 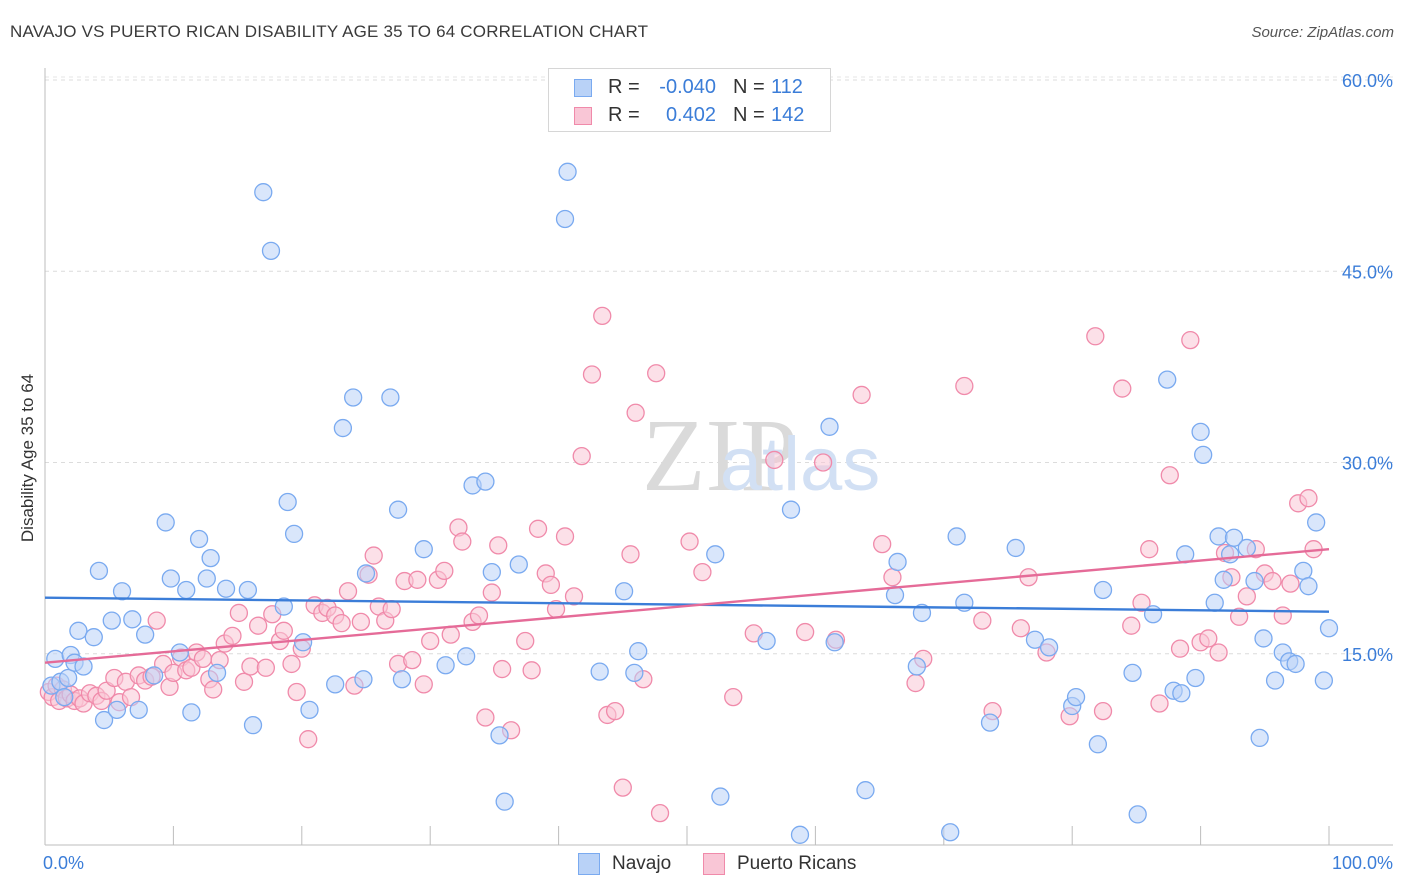 What do you see at coordinates (624, 87) in the screenshot?
I see `r-label: R =` at bounding box center [624, 87].